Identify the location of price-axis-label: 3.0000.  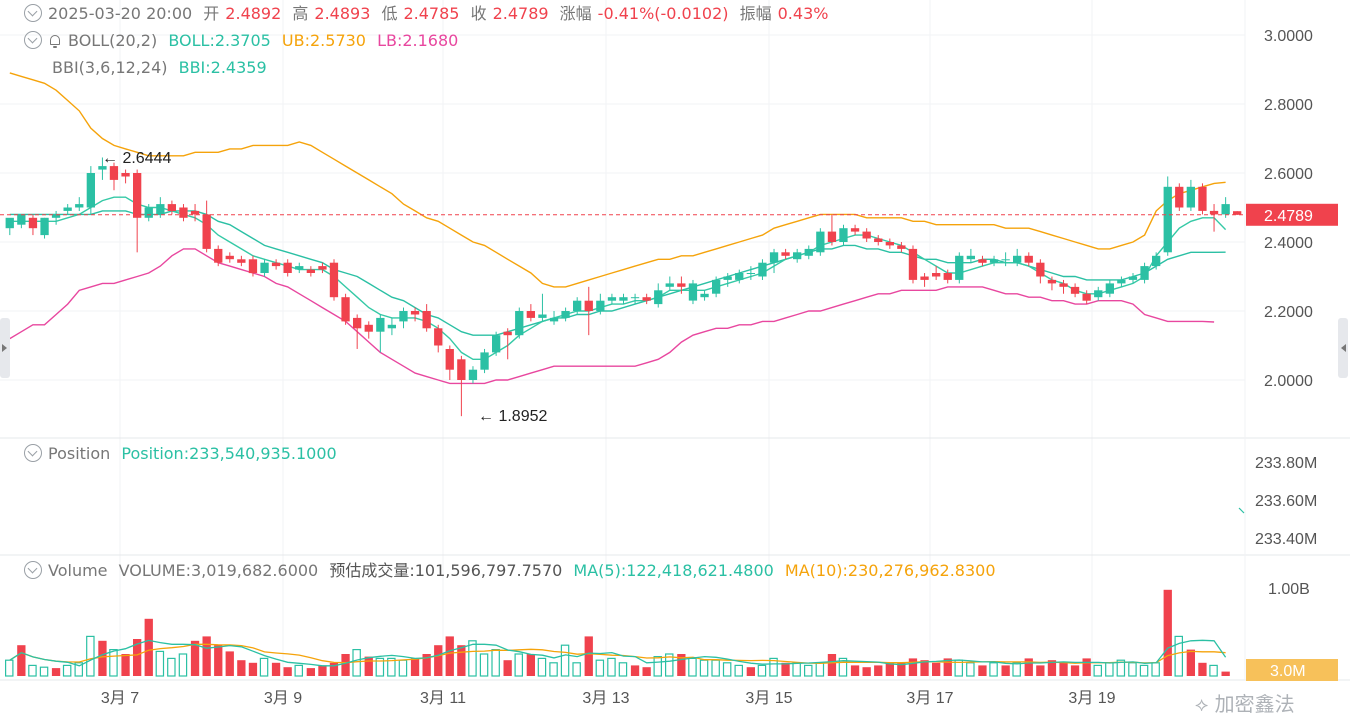
(1288, 36).